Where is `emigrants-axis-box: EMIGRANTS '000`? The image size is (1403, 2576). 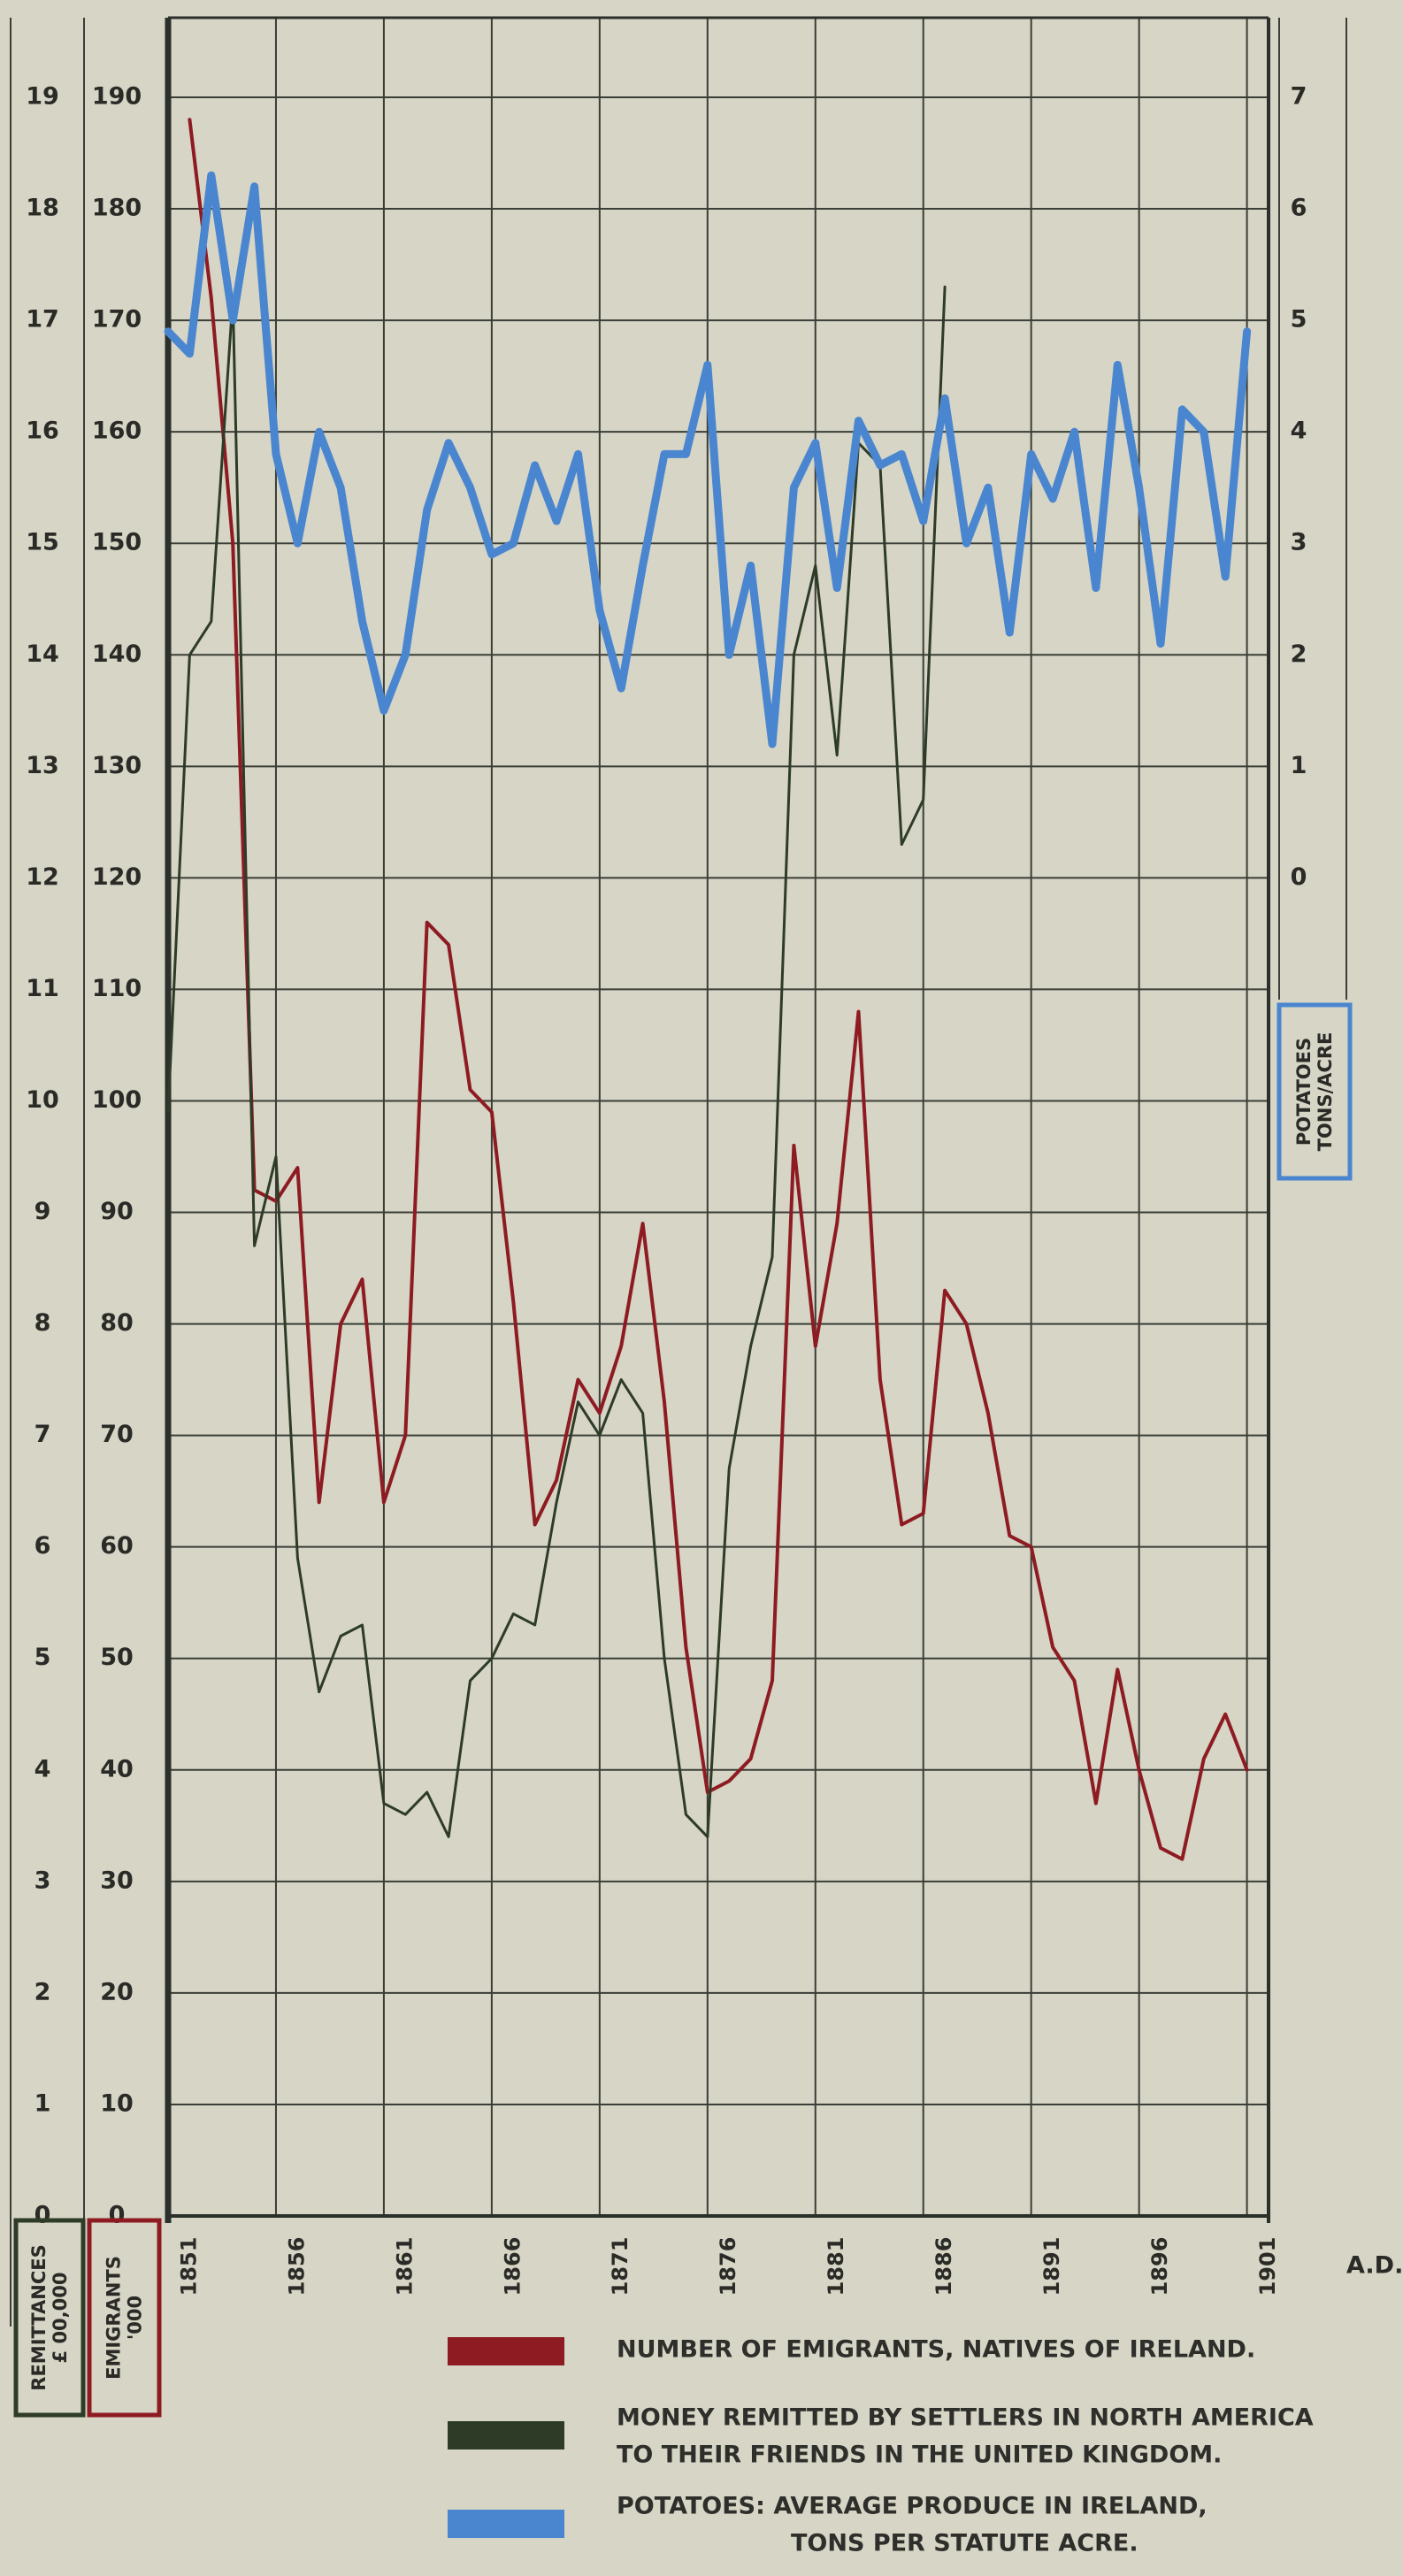
emigrants-axis-box: EMIGRANTS '000 is located at coordinates (124, 2318).